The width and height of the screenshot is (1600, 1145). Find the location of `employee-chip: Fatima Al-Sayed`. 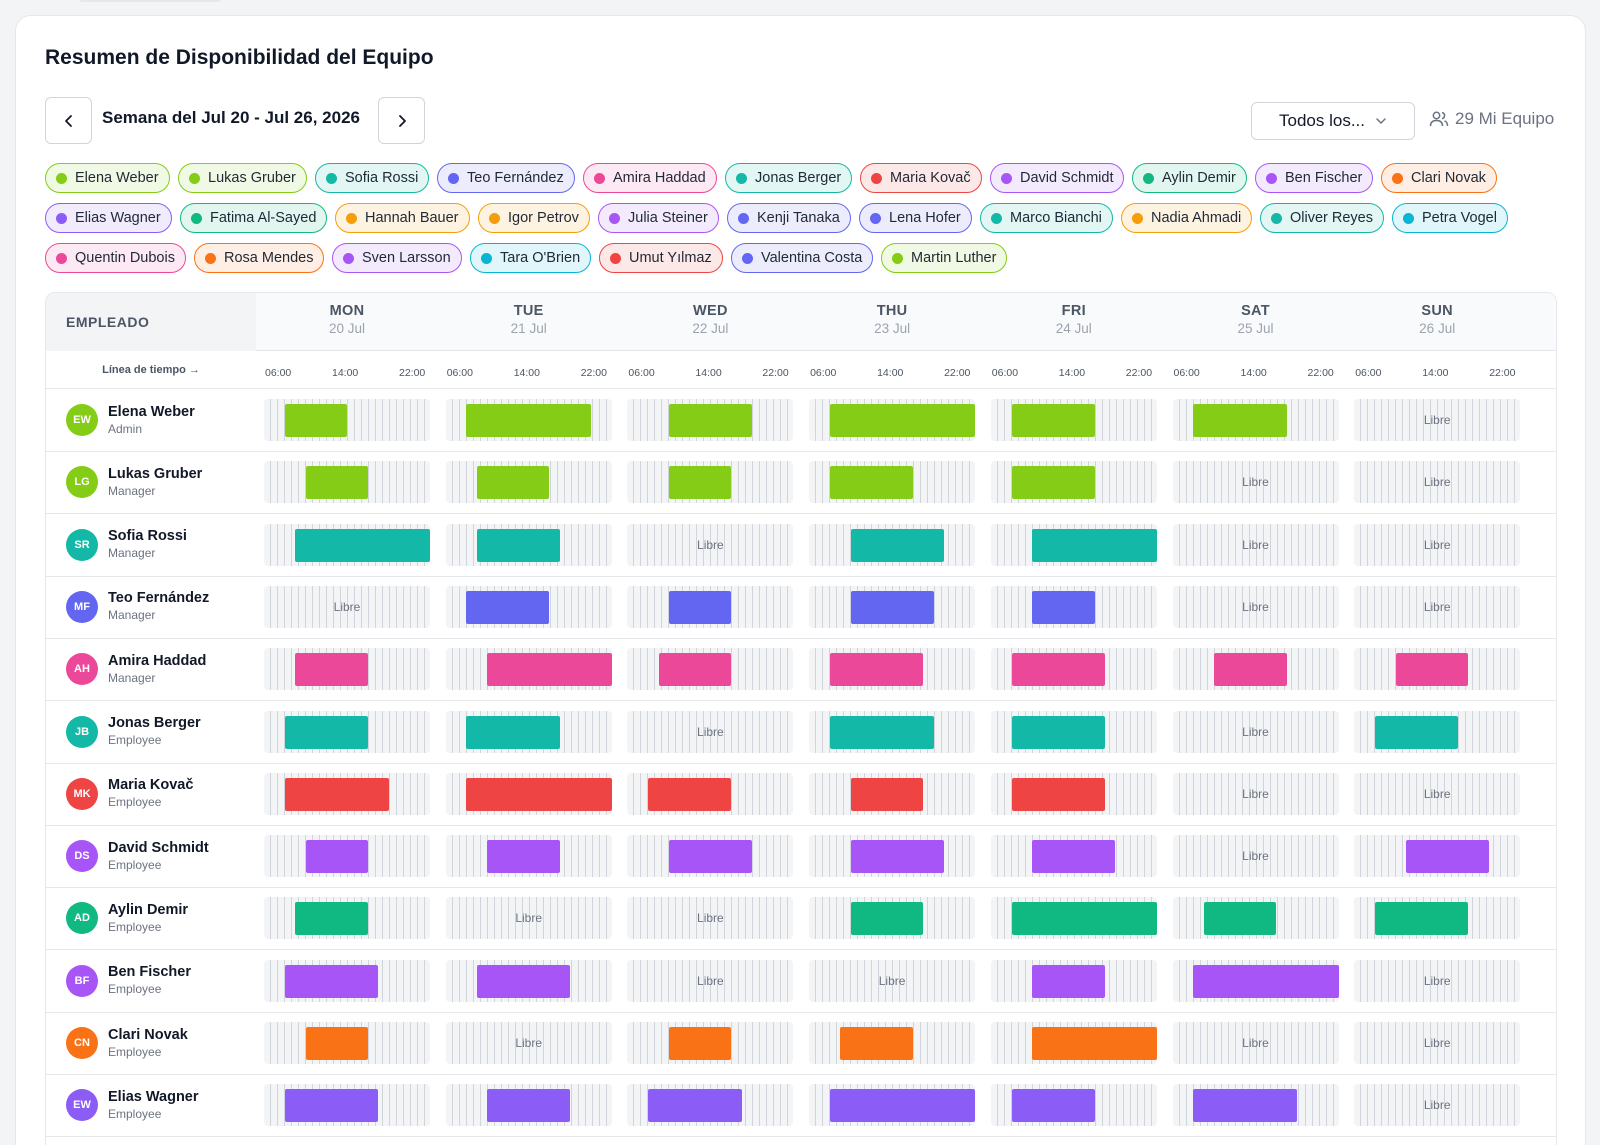

employee-chip: Fatima Al-Sayed is located at coordinates (254, 218).